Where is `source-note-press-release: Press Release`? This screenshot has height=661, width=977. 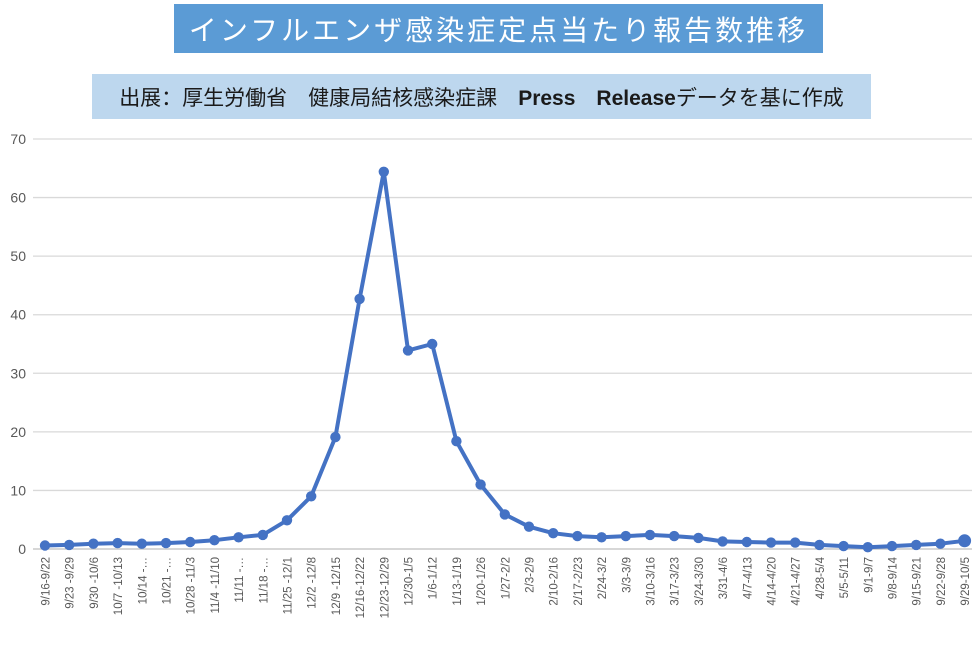
source-note-press-release: Press Release is located at coordinates (597, 98).